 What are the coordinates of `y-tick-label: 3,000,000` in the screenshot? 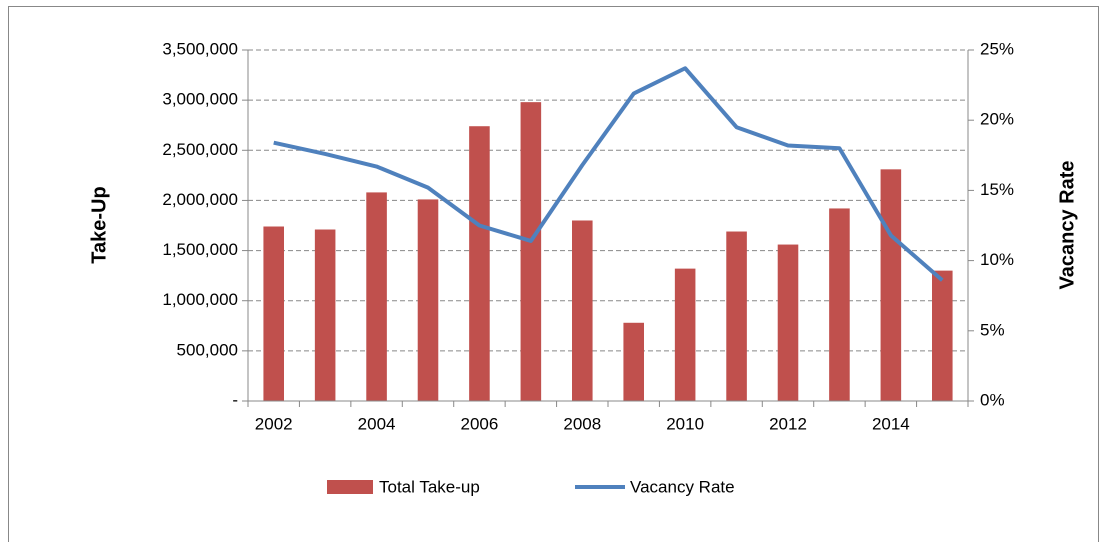 It's located at (200, 99).